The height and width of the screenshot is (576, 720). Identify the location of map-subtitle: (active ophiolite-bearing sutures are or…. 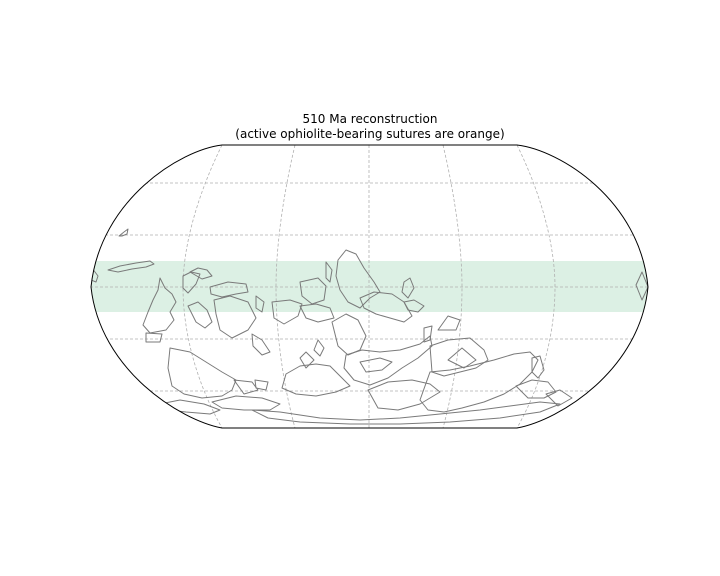
(370, 134).